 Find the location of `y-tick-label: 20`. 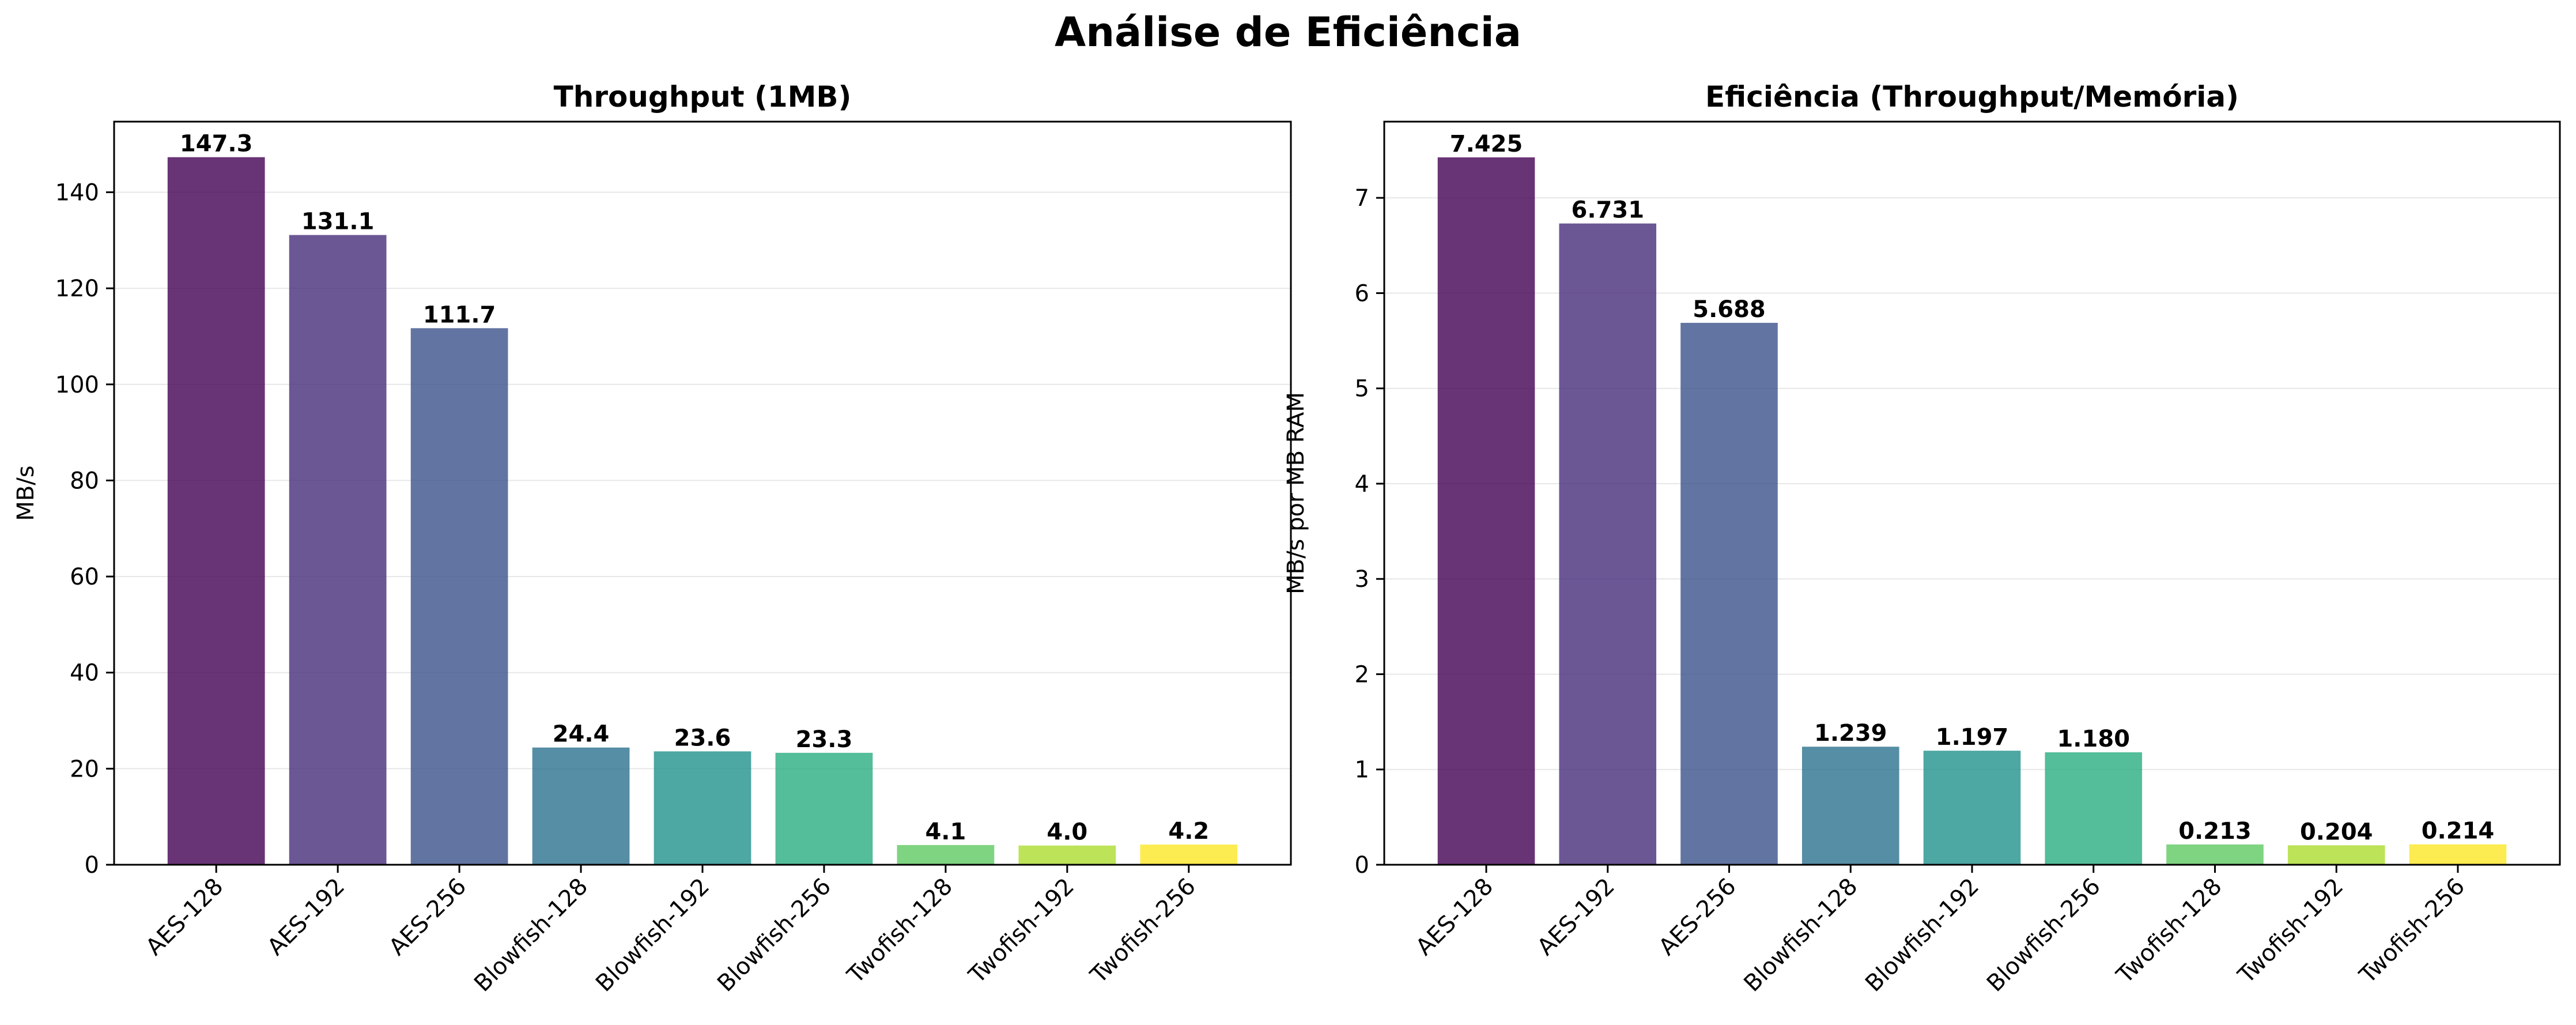

y-tick-label: 20 is located at coordinates (84, 769).